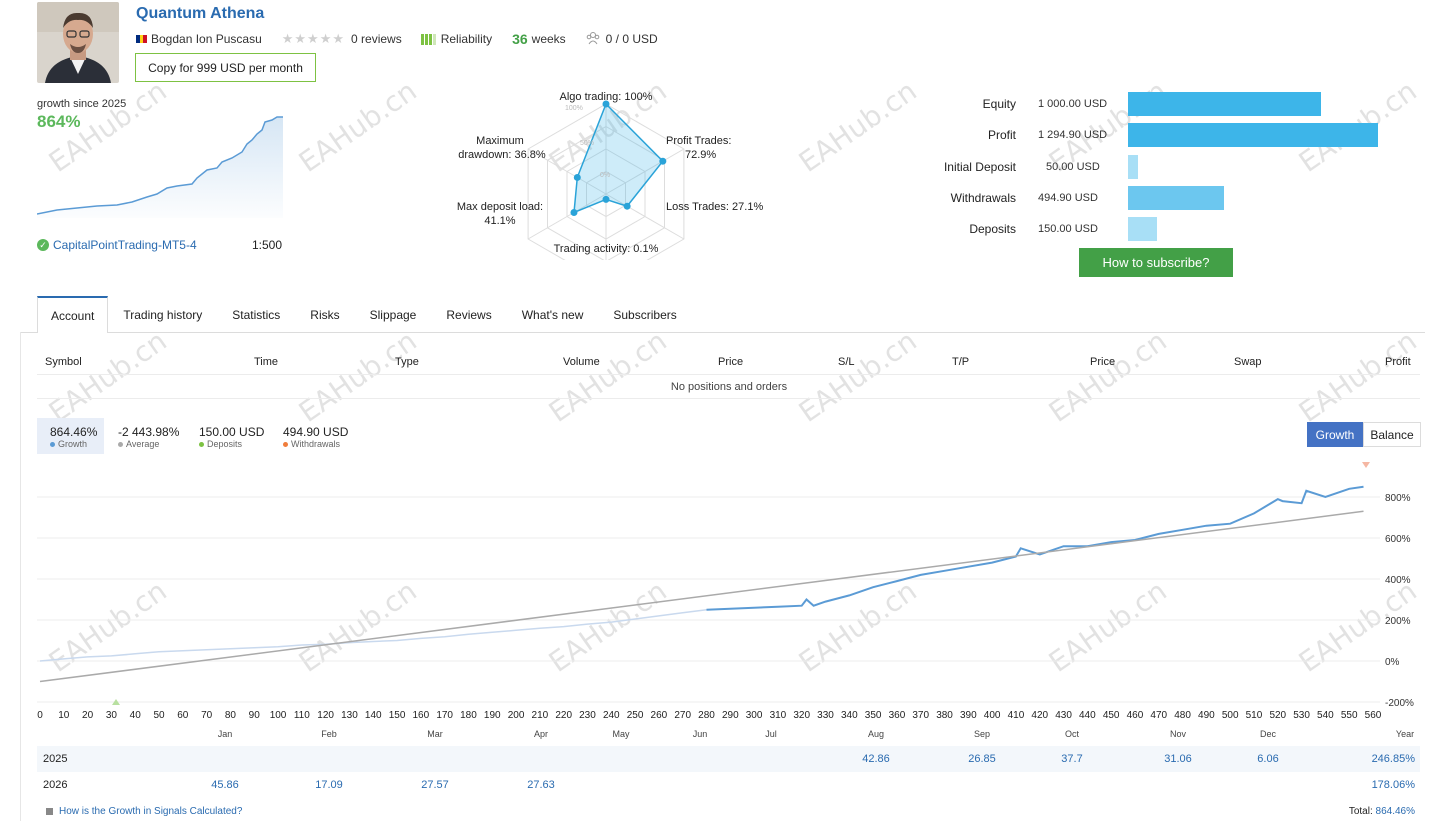 This screenshot has width=1445, height=821. Describe the element at coordinates (606, 199) in the screenshot. I see `radar-point-activity` at that location.